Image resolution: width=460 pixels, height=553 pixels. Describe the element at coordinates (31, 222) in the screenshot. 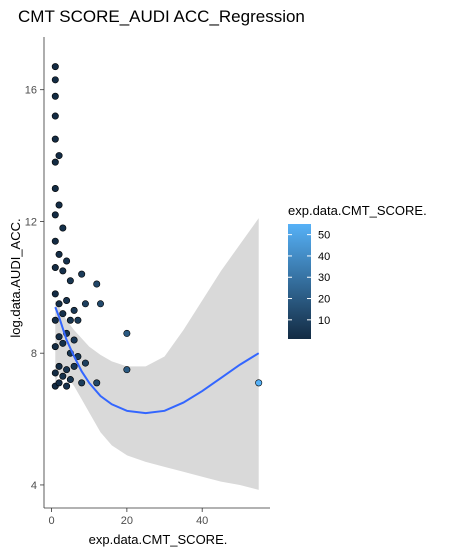

I see `y-tick-label: 12` at that location.